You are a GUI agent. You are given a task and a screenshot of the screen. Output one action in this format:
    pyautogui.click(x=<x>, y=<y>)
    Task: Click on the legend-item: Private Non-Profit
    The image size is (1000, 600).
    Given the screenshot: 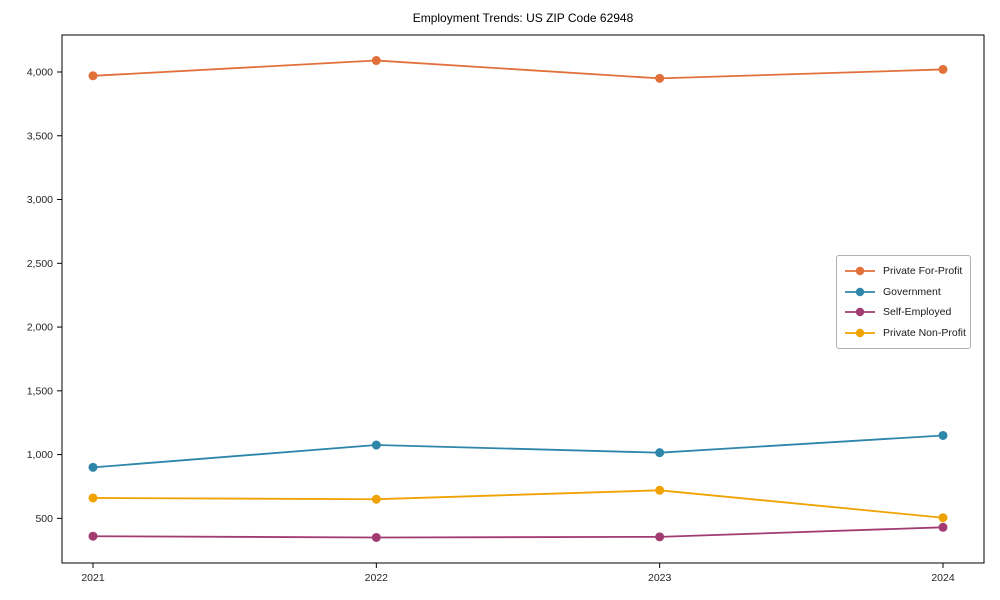 What is the action you would take?
    pyautogui.click(x=905, y=333)
    